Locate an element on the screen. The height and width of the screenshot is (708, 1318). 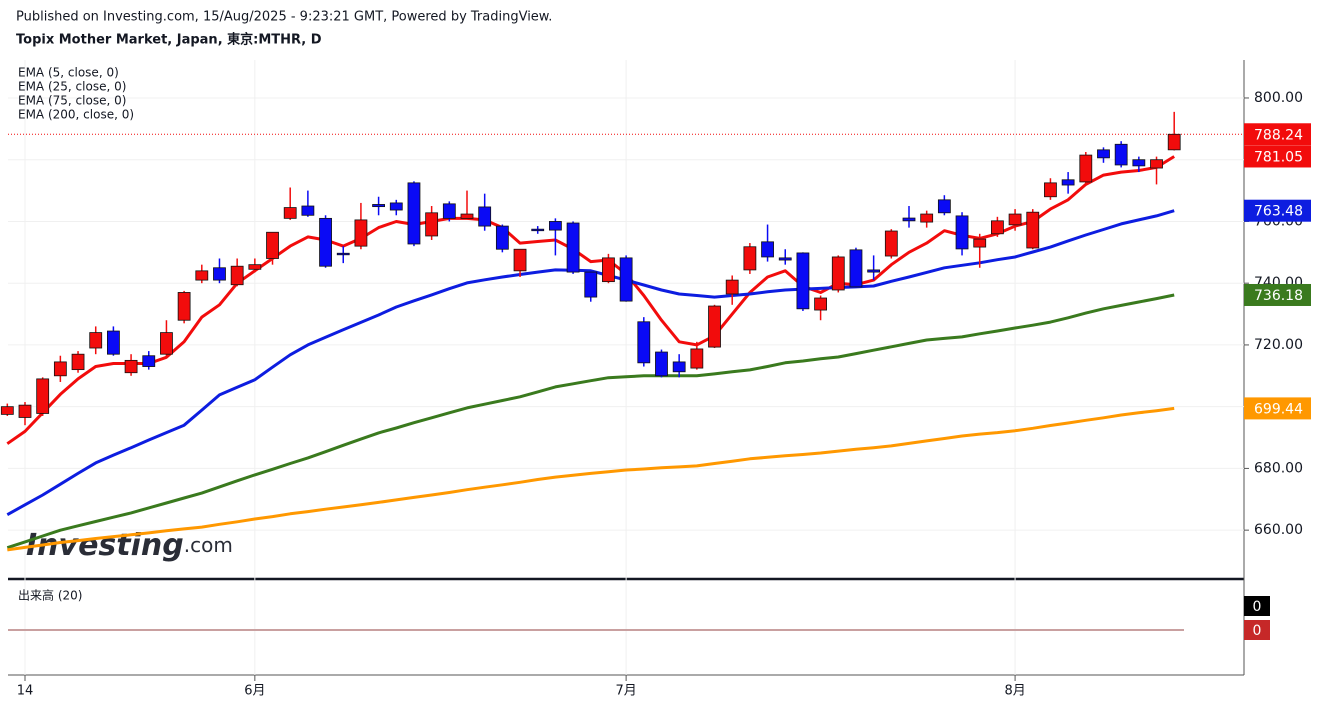
x-tick-label: 8月 is located at coordinates (1014, 691).